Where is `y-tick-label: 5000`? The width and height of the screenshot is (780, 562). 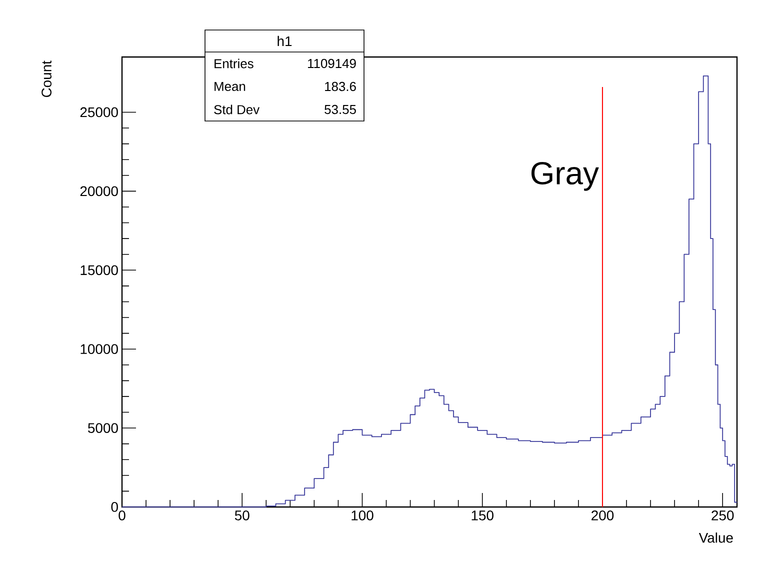 y-tick-label: 5000 is located at coordinates (103, 428).